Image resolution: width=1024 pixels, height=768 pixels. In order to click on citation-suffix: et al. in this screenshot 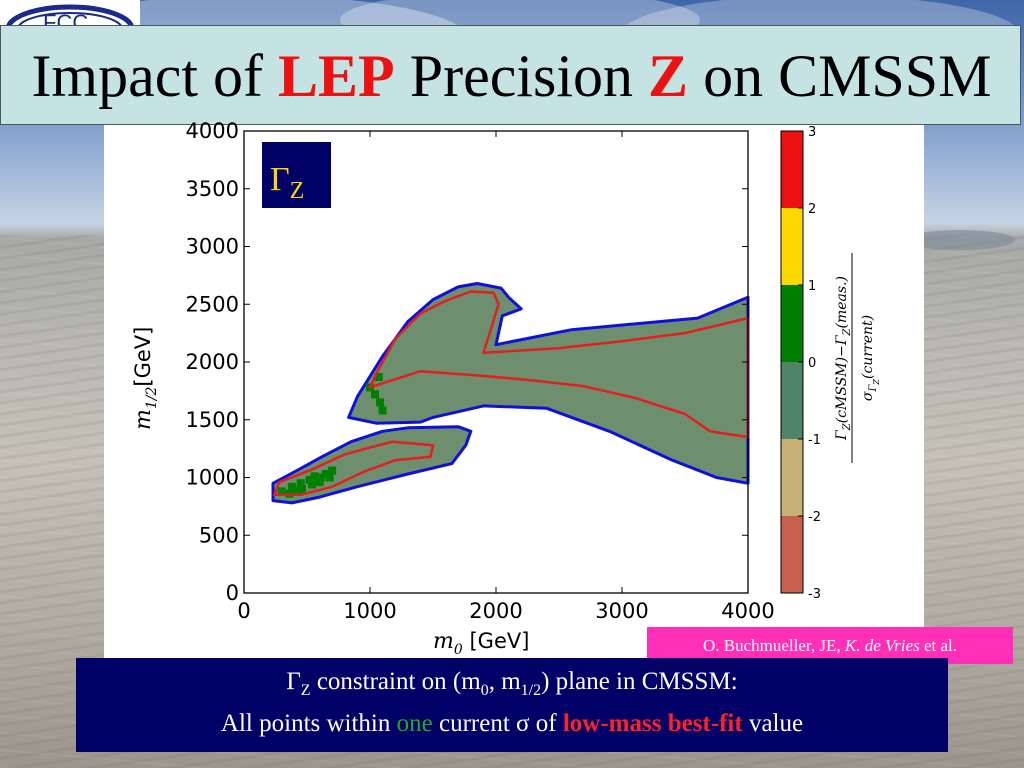, I will do `click(938, 645)`.